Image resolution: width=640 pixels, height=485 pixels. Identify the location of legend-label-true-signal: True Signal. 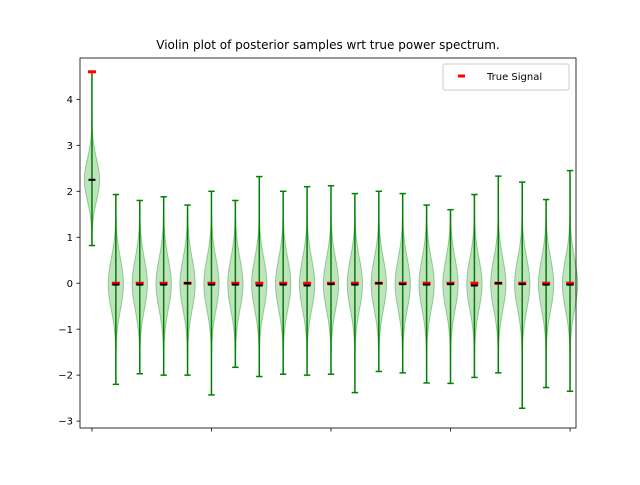
(514, 77).